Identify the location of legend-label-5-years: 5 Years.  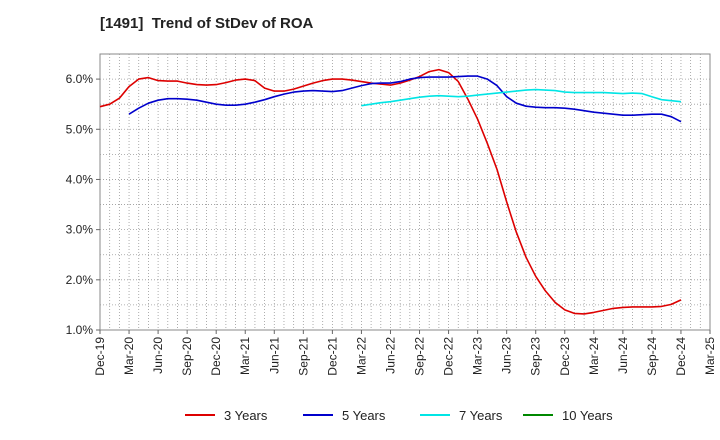
(364, 415).